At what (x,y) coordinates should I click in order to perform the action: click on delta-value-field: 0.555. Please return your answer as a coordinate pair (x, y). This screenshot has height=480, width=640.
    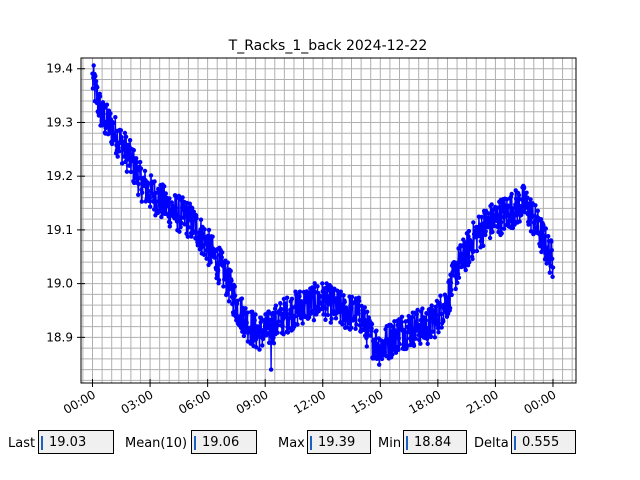
    Looking at the image, I should click on (543, 442).